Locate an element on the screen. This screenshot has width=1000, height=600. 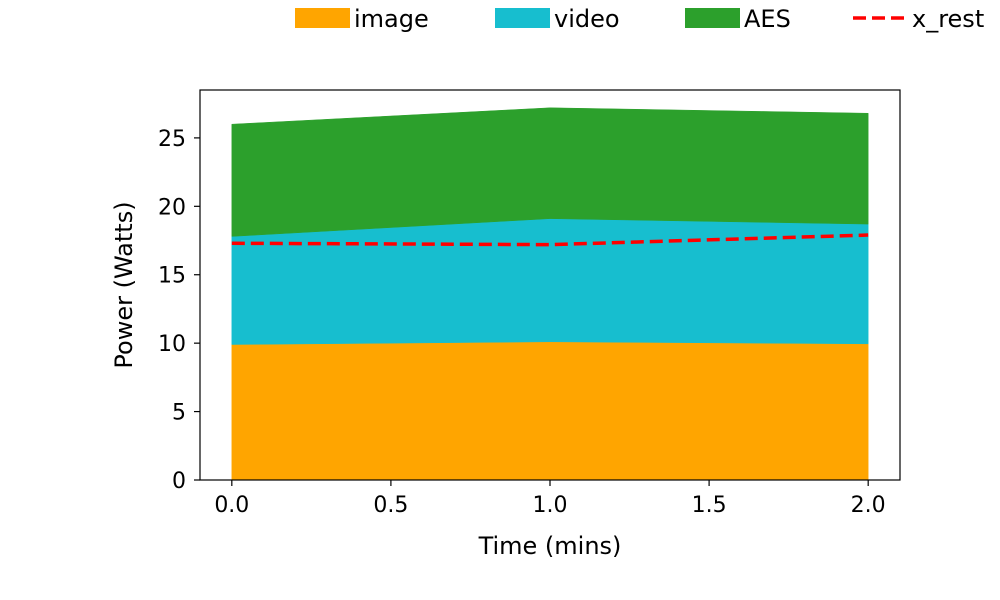
overlay-lines is located at coordinates (550, 240).